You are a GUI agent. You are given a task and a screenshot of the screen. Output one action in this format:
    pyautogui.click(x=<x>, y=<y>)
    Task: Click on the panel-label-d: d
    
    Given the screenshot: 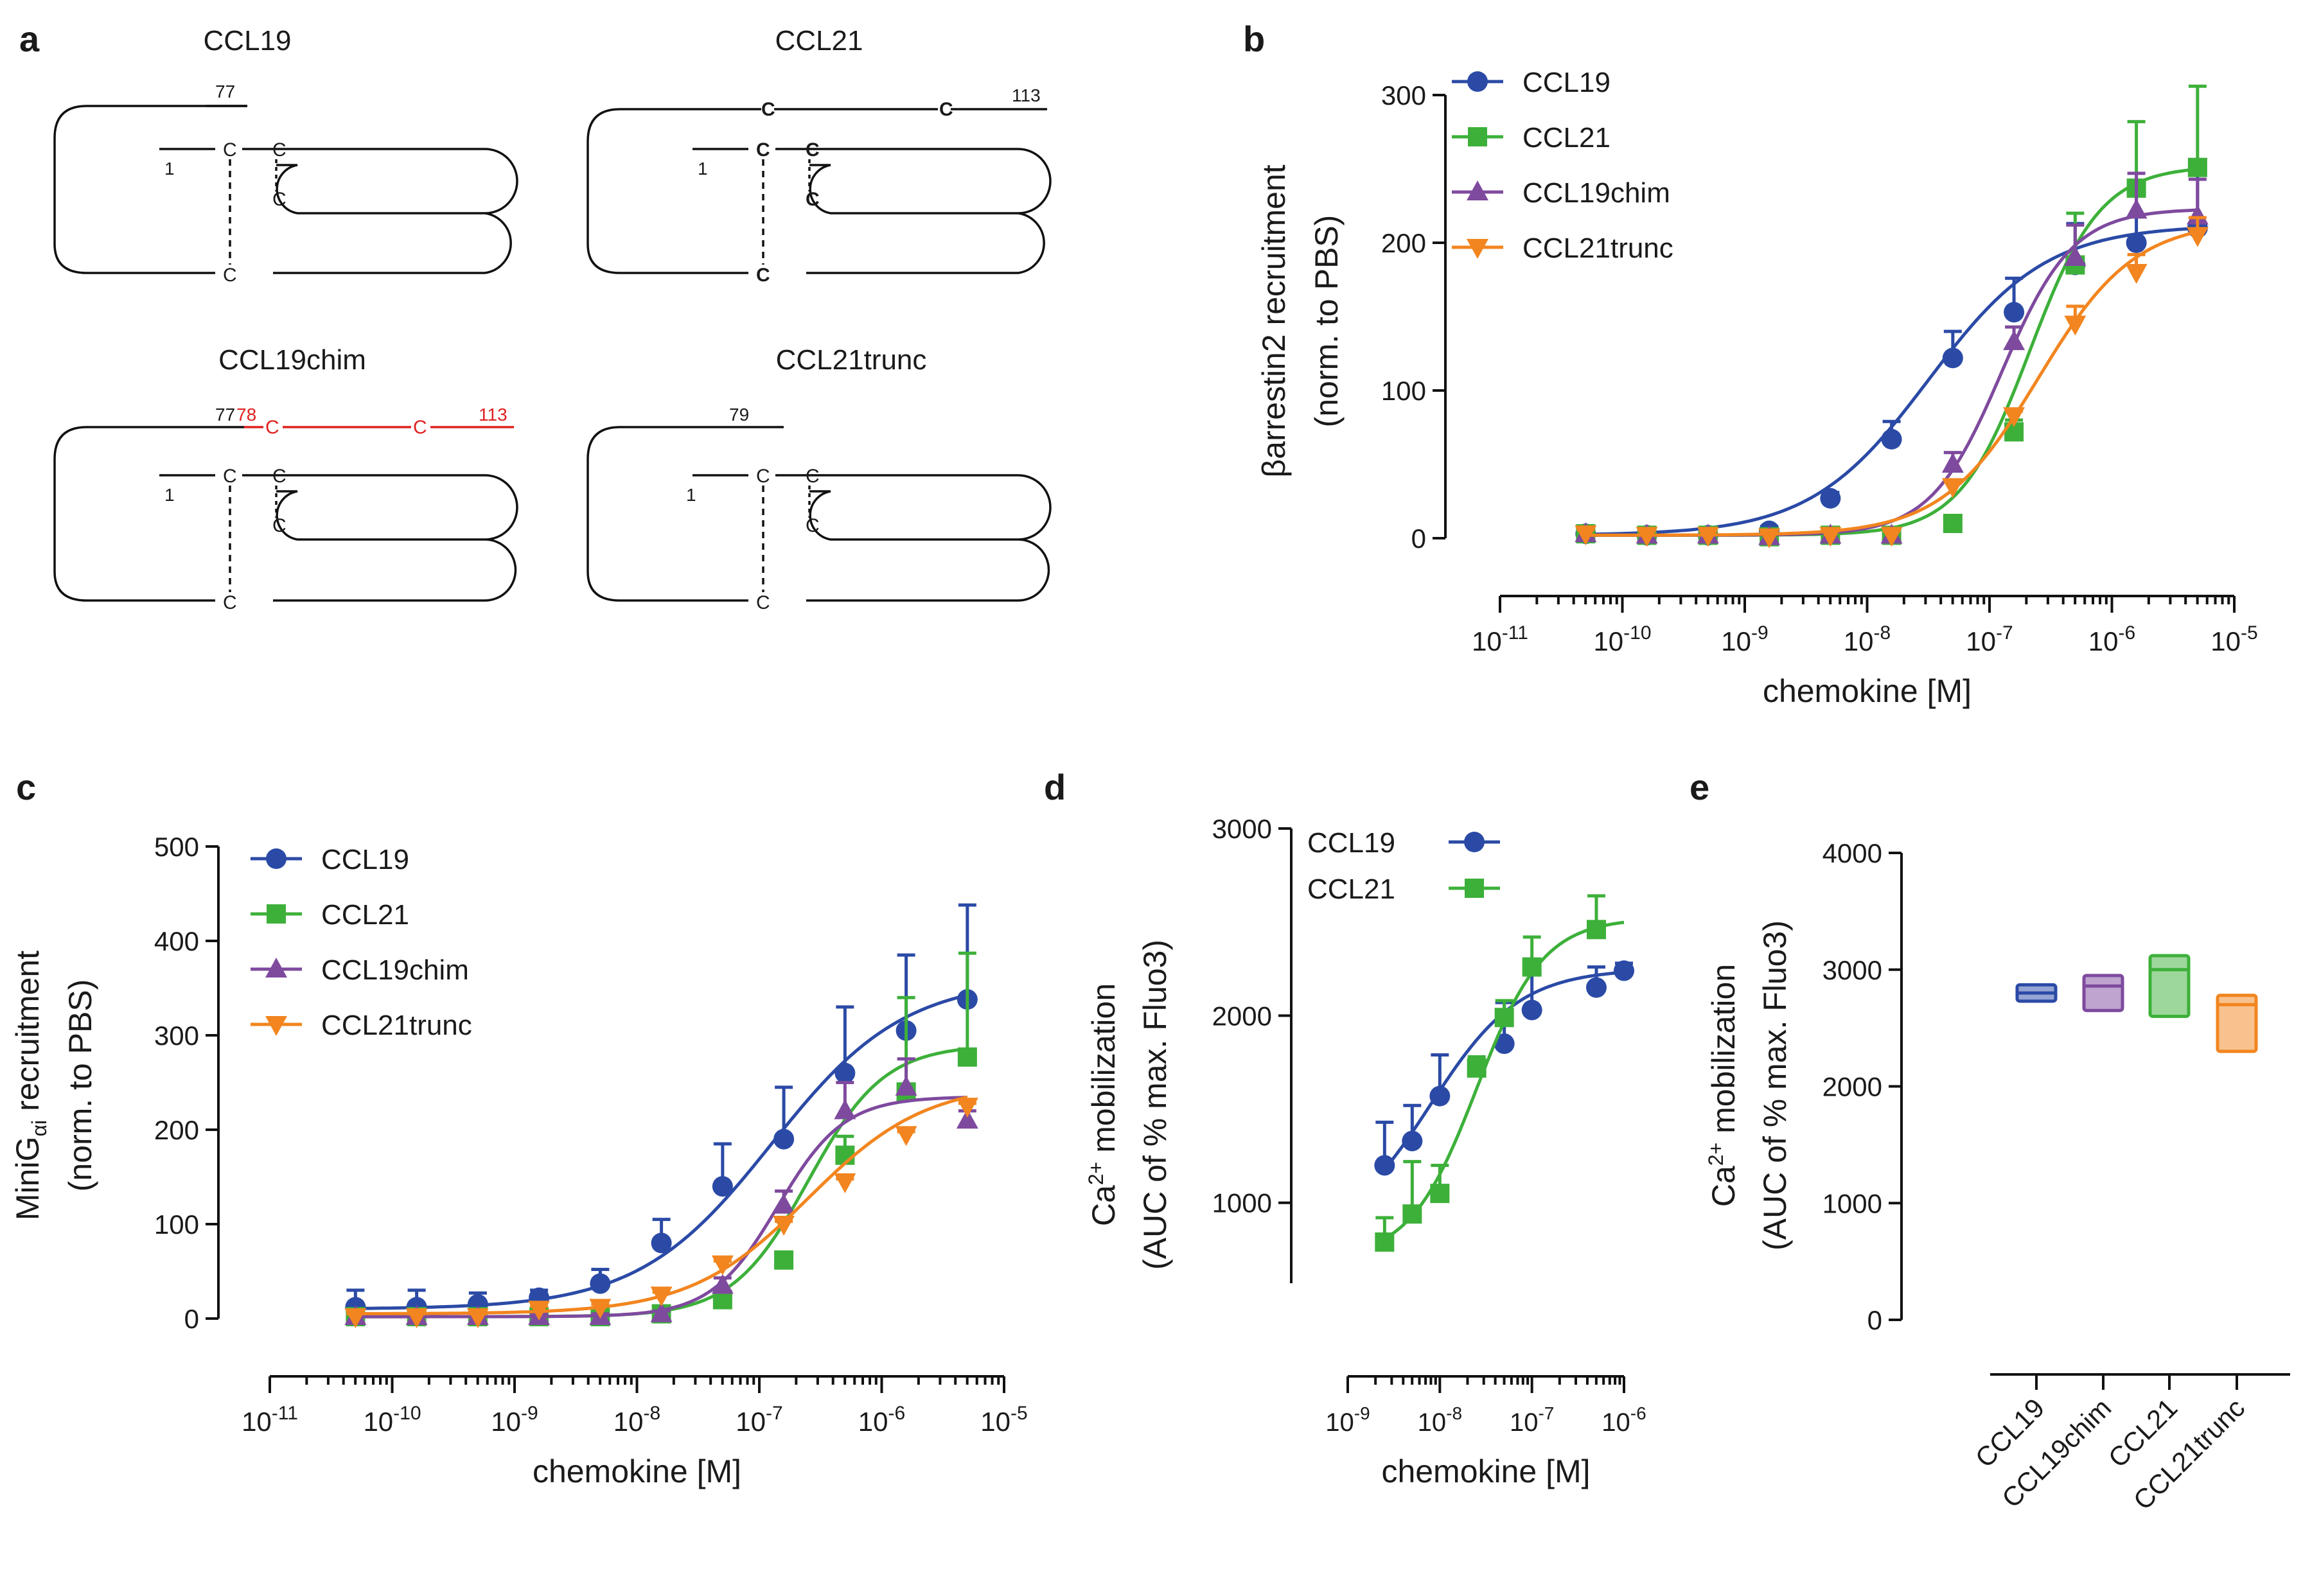 What is the action you would take?
    pyautogui.click(x=1055, y=787)
    